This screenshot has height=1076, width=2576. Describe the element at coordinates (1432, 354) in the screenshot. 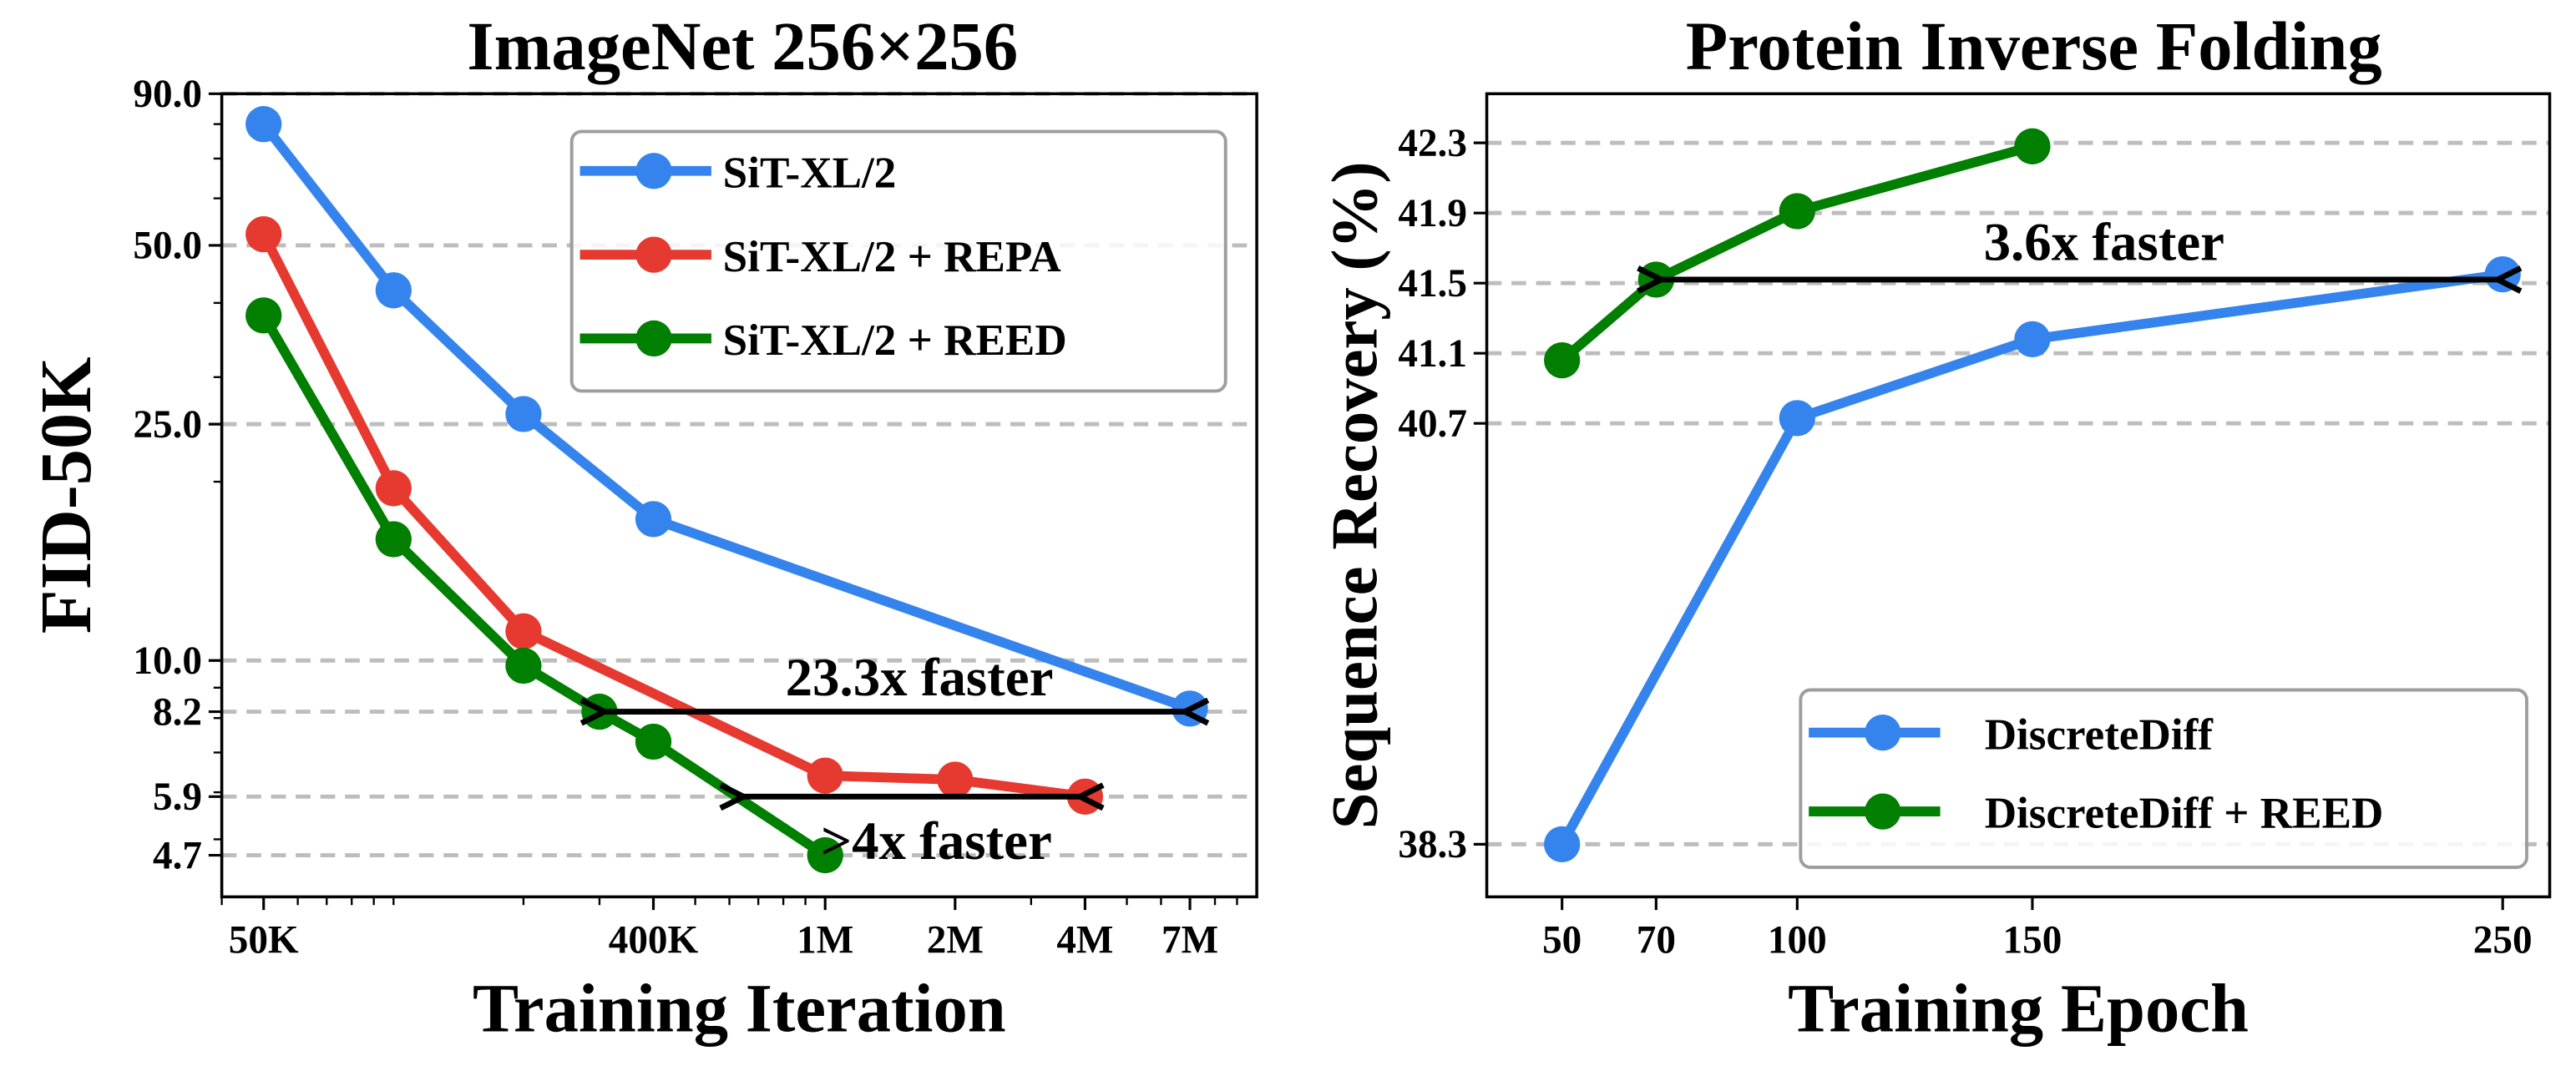

I see `y-tick-label: 41.1` at that location.